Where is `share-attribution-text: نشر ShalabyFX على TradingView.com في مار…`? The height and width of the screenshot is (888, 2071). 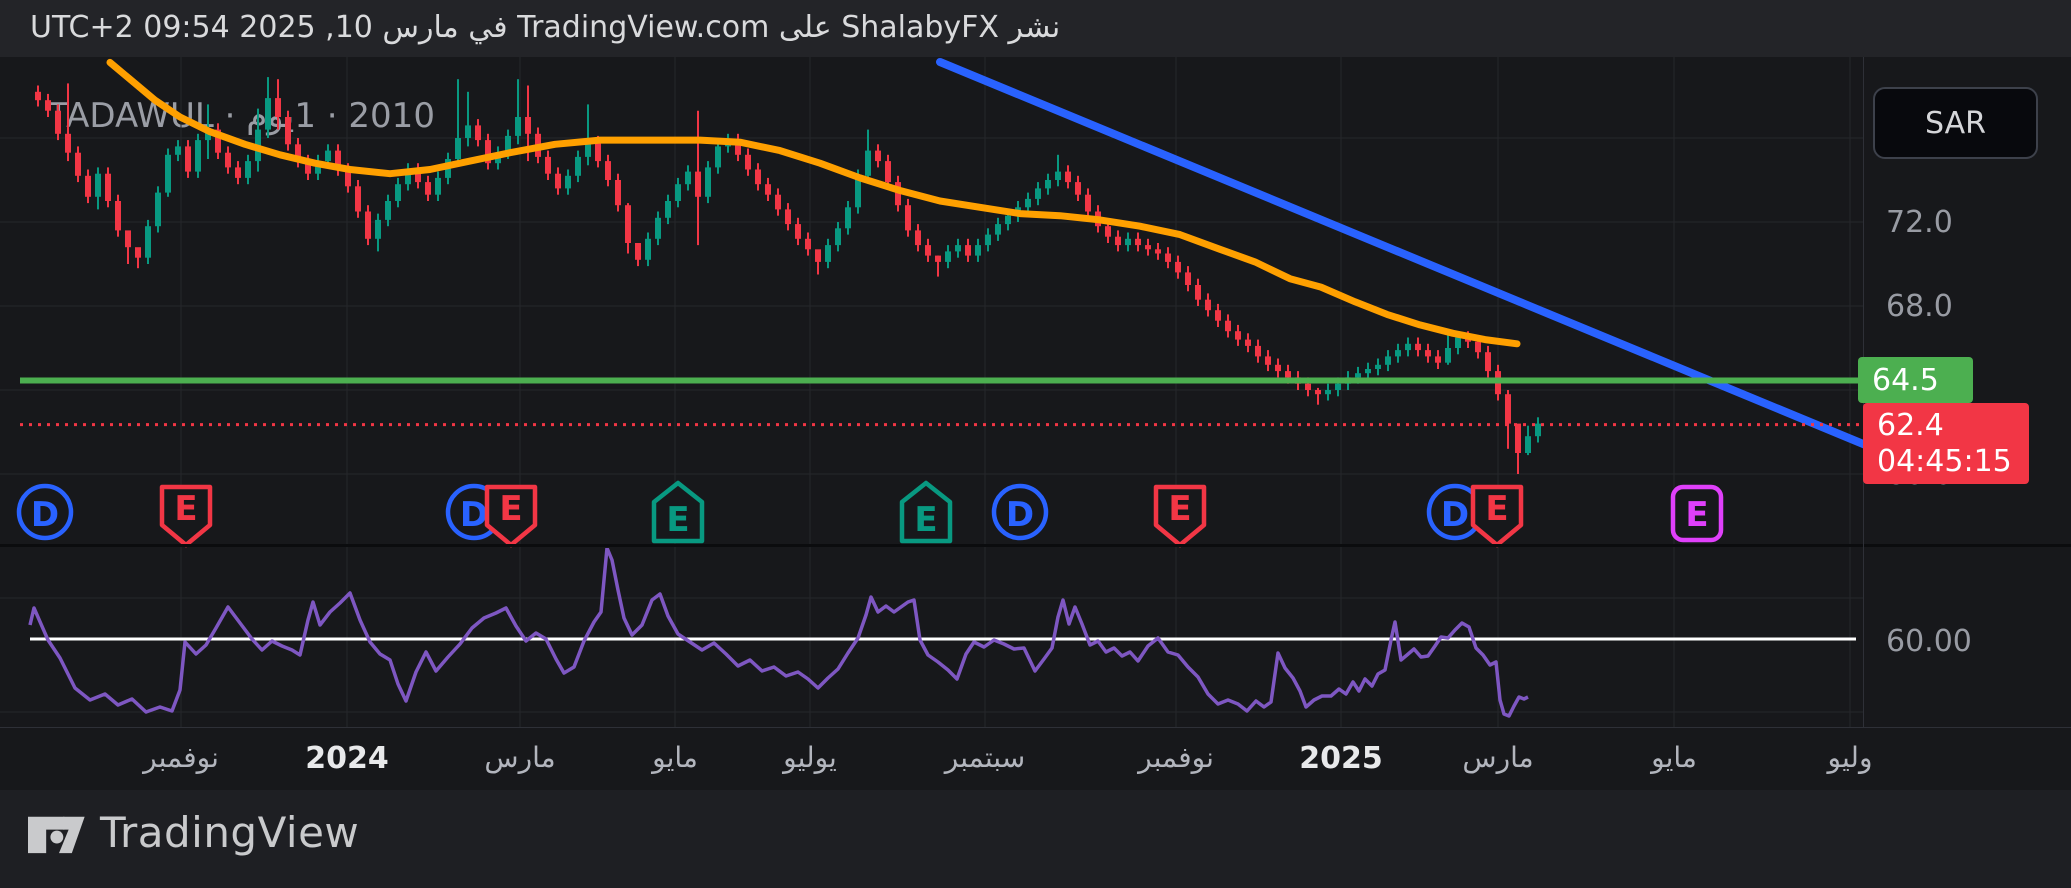
share-attribution-text: نشر ShalabyFX على TradingView.com في مار… is located at coordinates (545, 27).